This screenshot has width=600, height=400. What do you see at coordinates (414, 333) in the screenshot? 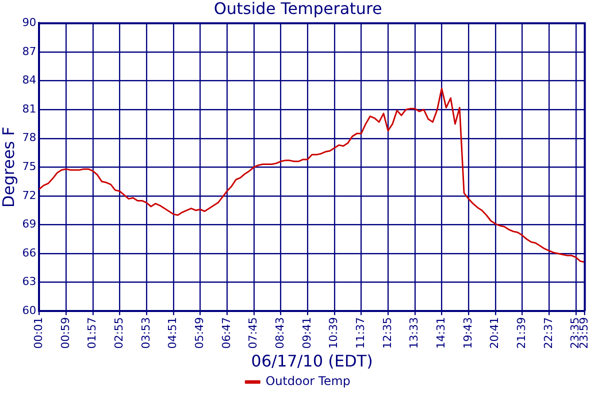
I see `x-tick-label: 13:33` at bounding box center [414, 333].